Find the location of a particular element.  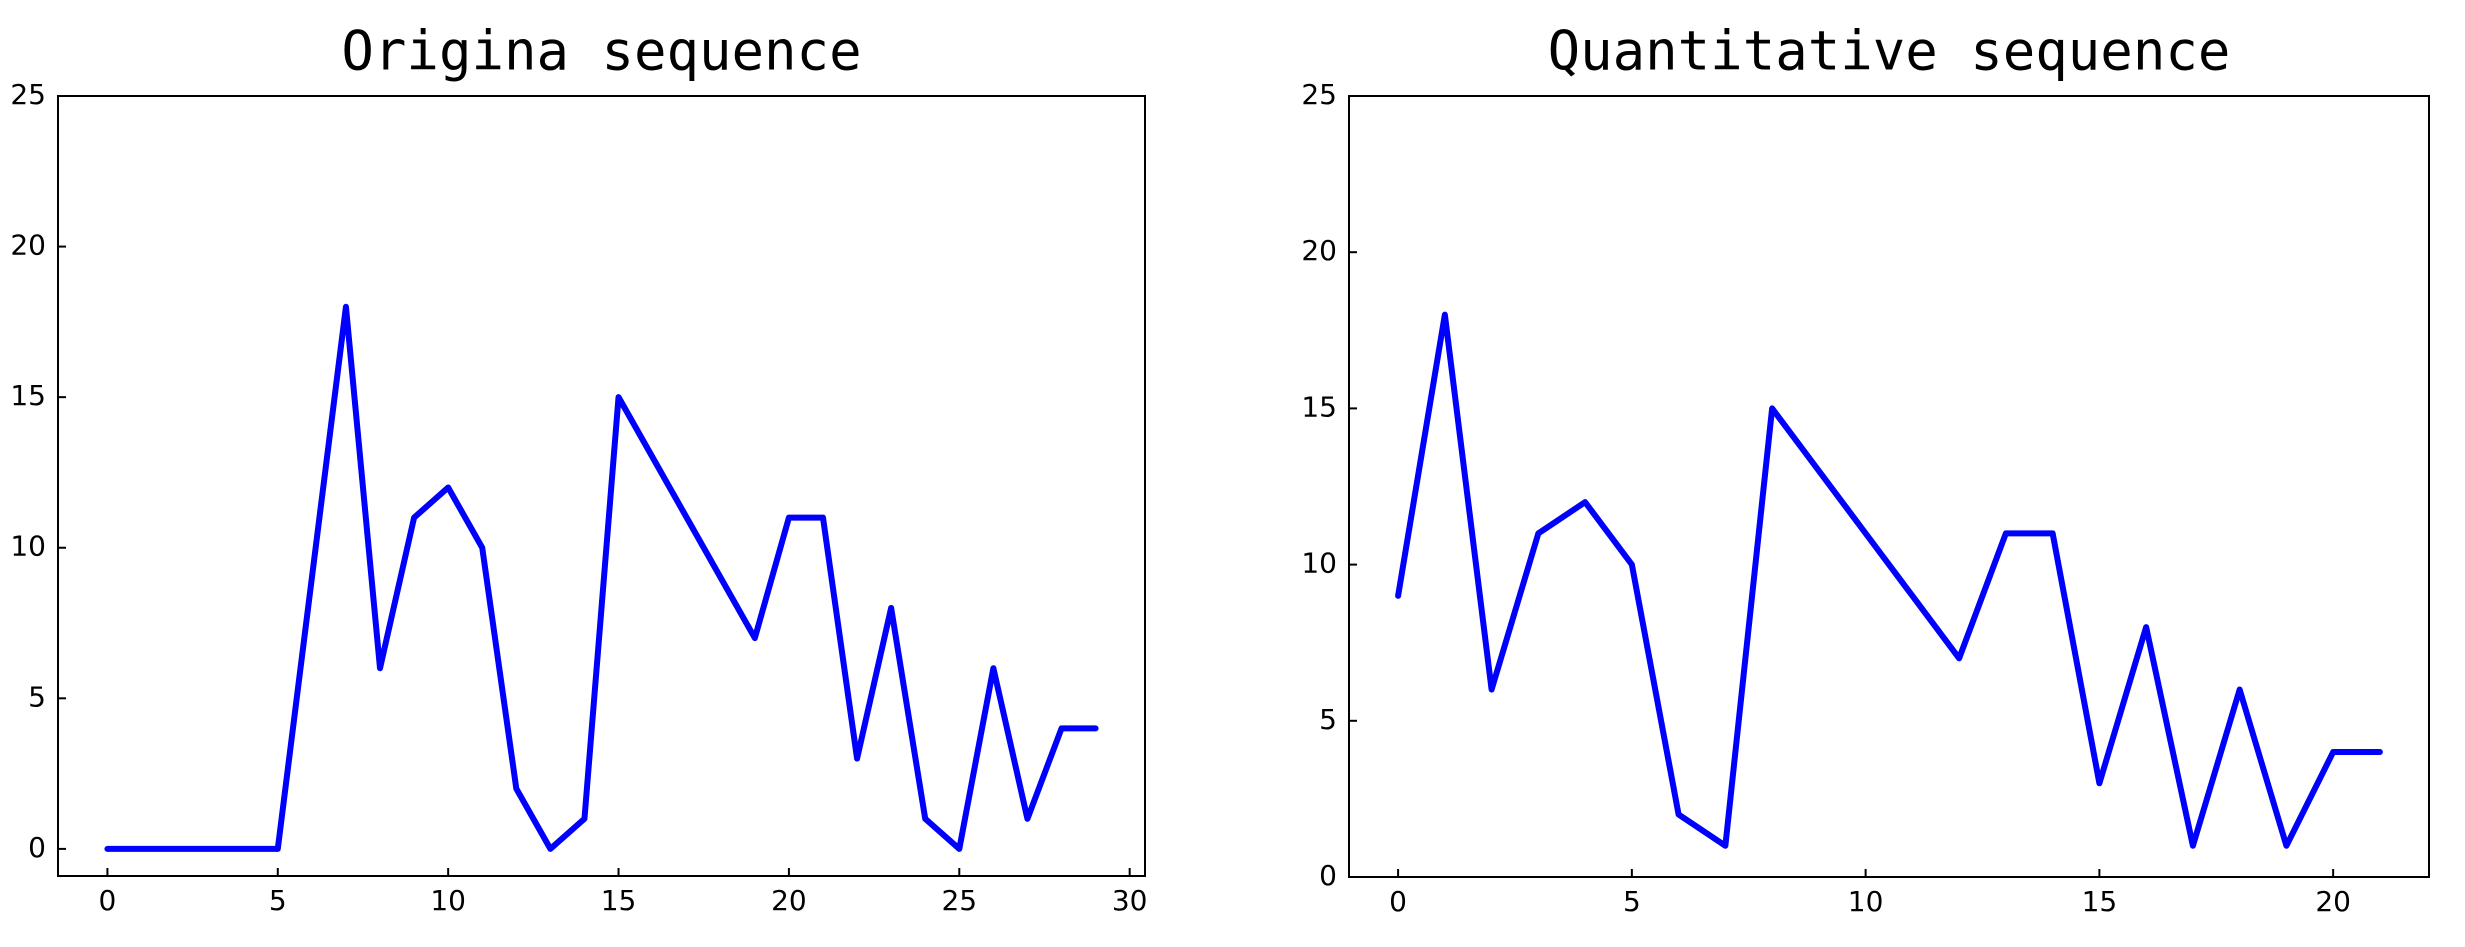

x-tick-label: 30 is located at coordinates (1130, 900).